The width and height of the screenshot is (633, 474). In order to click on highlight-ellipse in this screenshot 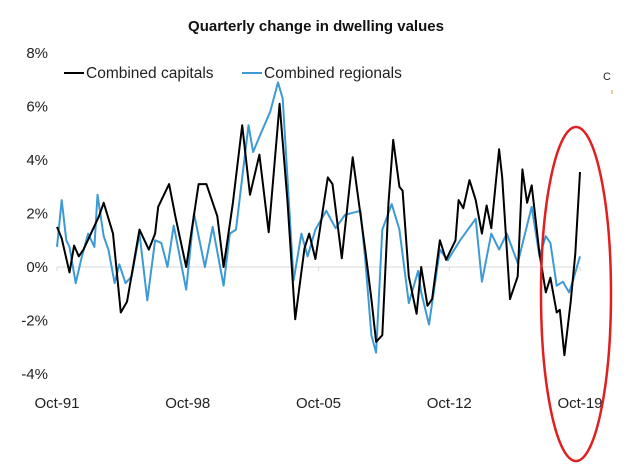, I will do `click(576, 294)`.